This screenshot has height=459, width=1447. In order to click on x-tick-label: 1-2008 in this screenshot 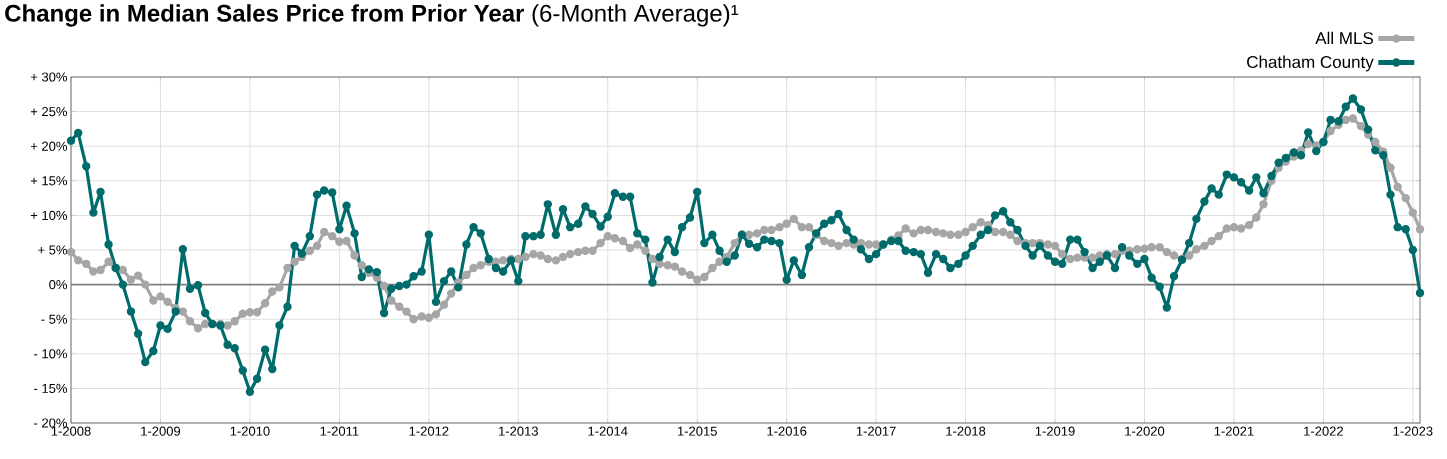, I will do `click(71, 431)`.